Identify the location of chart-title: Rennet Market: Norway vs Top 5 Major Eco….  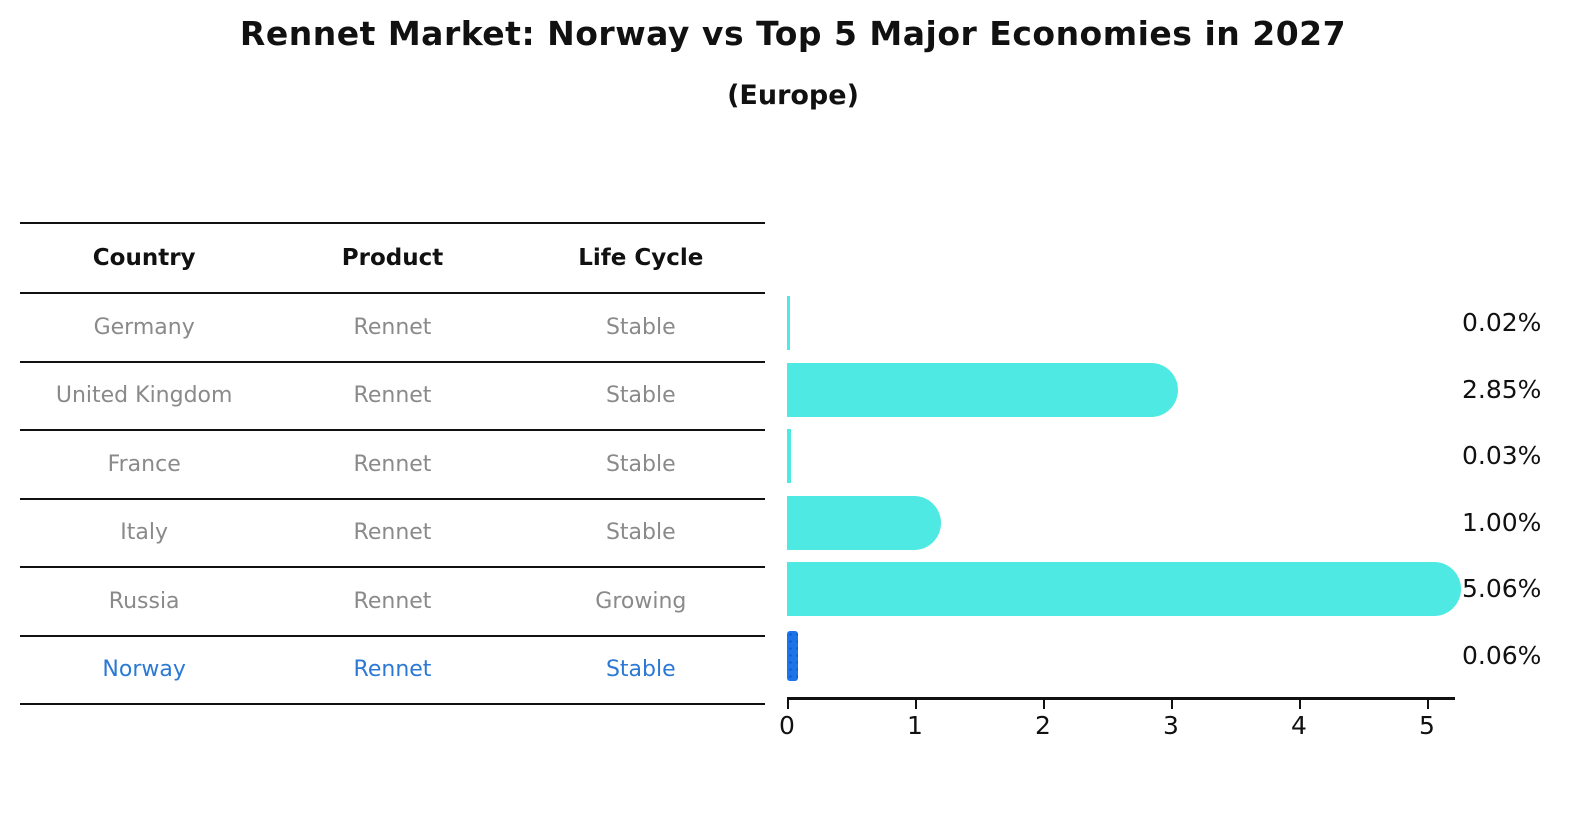
(793, 33).